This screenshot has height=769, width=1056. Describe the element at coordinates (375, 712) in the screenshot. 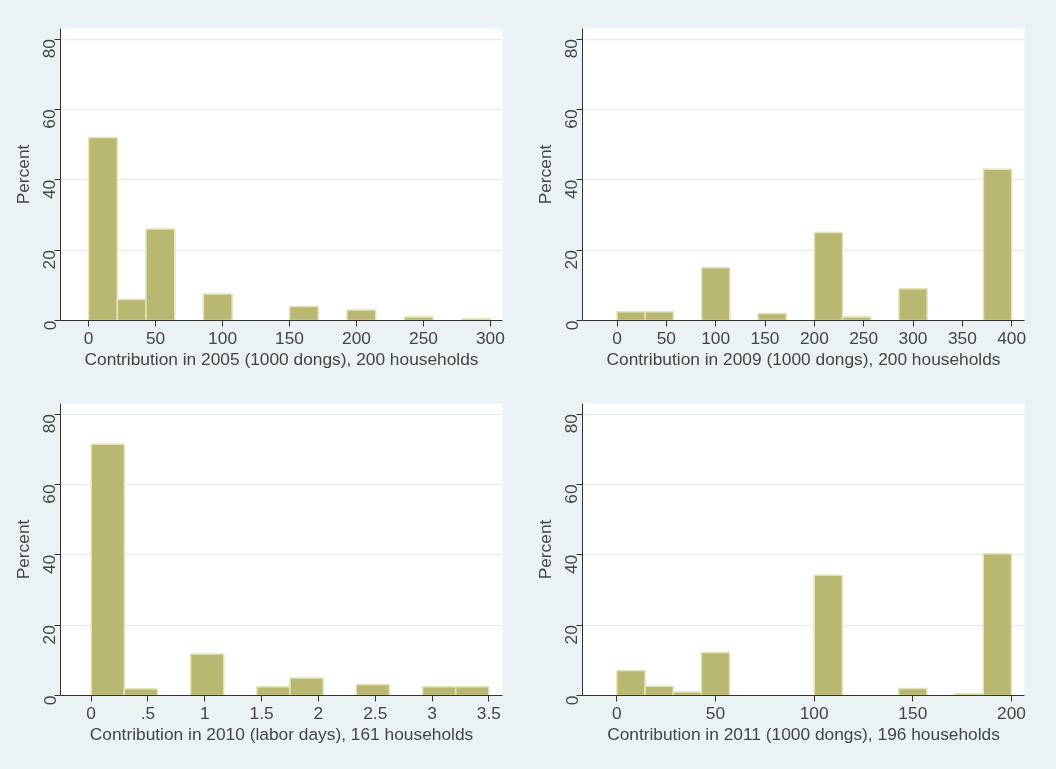

I see `x-tick-label: 2.5` at that location.